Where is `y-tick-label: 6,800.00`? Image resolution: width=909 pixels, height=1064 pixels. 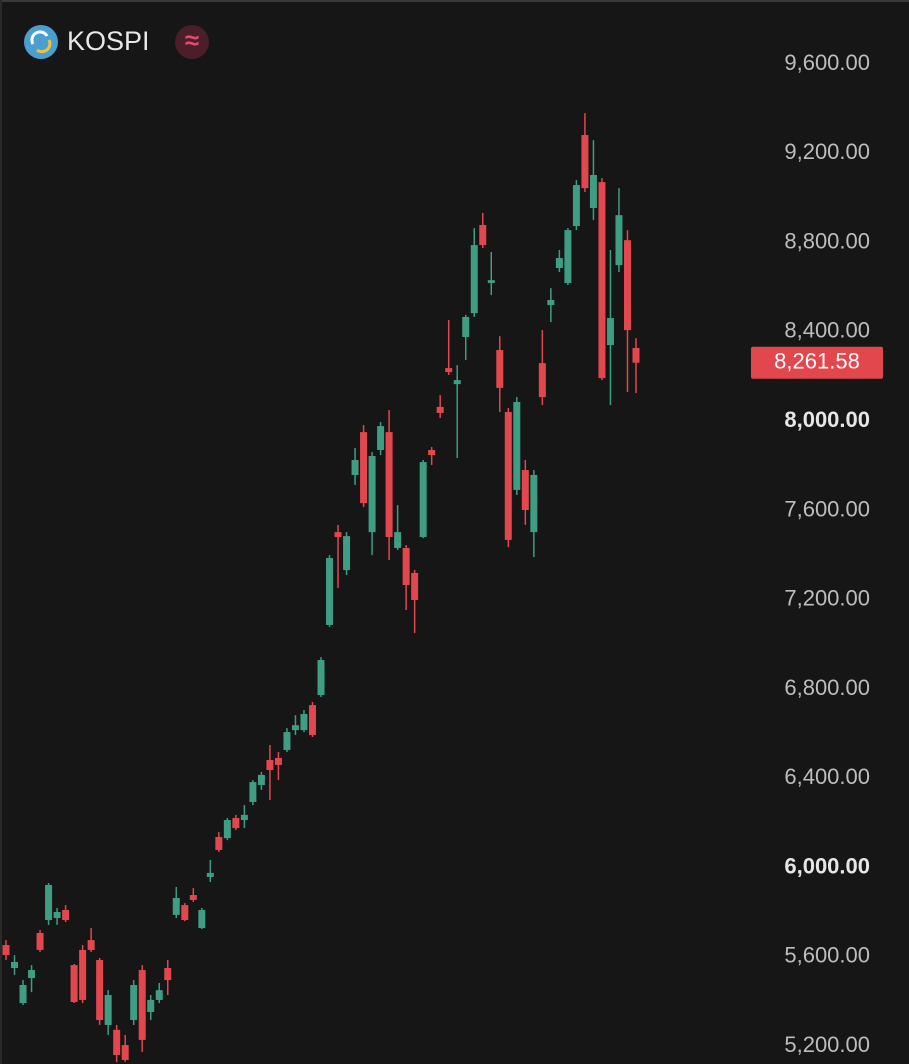 y-tick-label: 6,800.00 is located at coordinates (827, 687).